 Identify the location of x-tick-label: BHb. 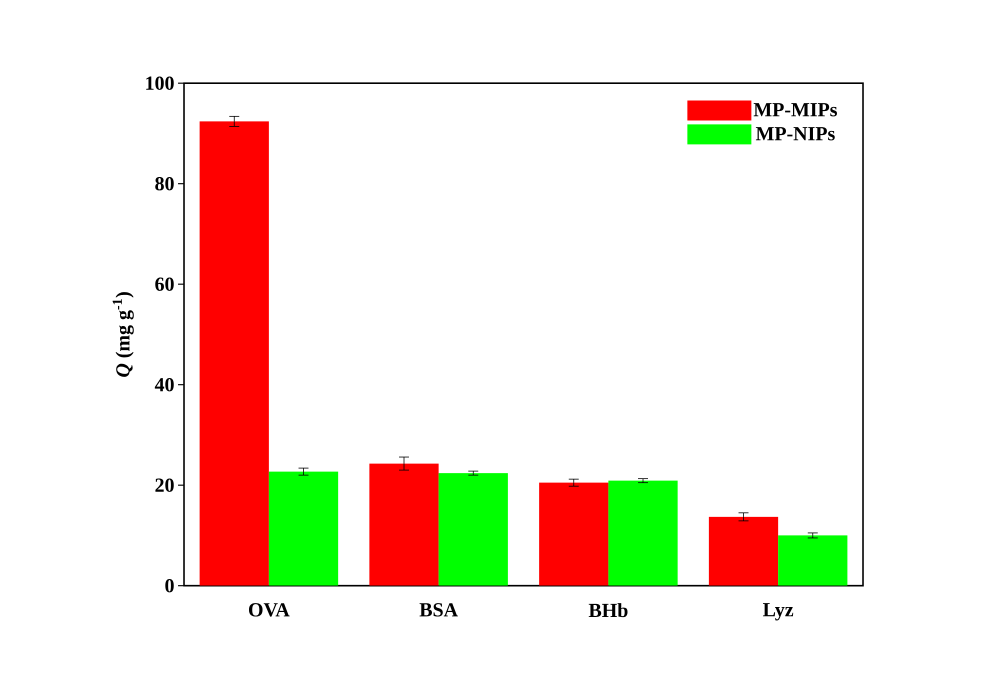
(608, 610).